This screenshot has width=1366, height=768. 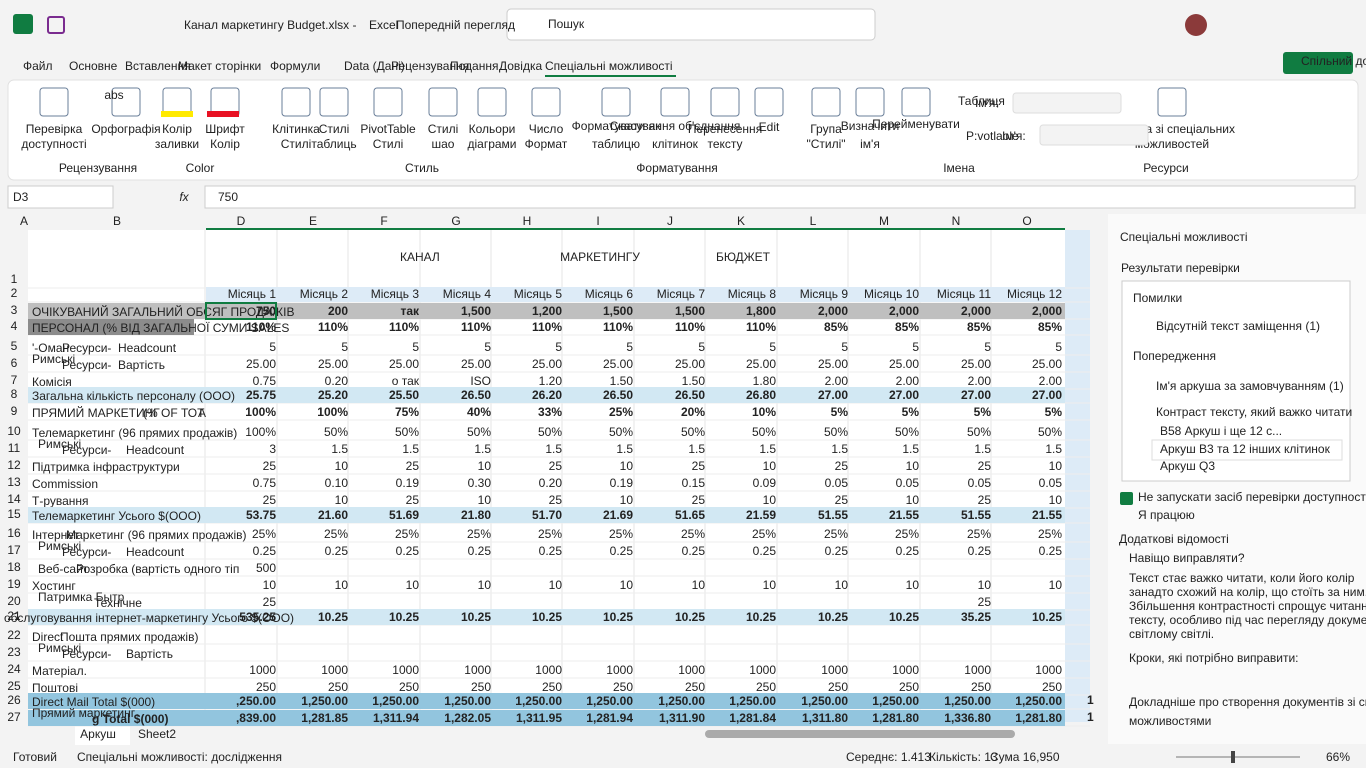 I want to click on column-header: M, so click(x=884, y=221).